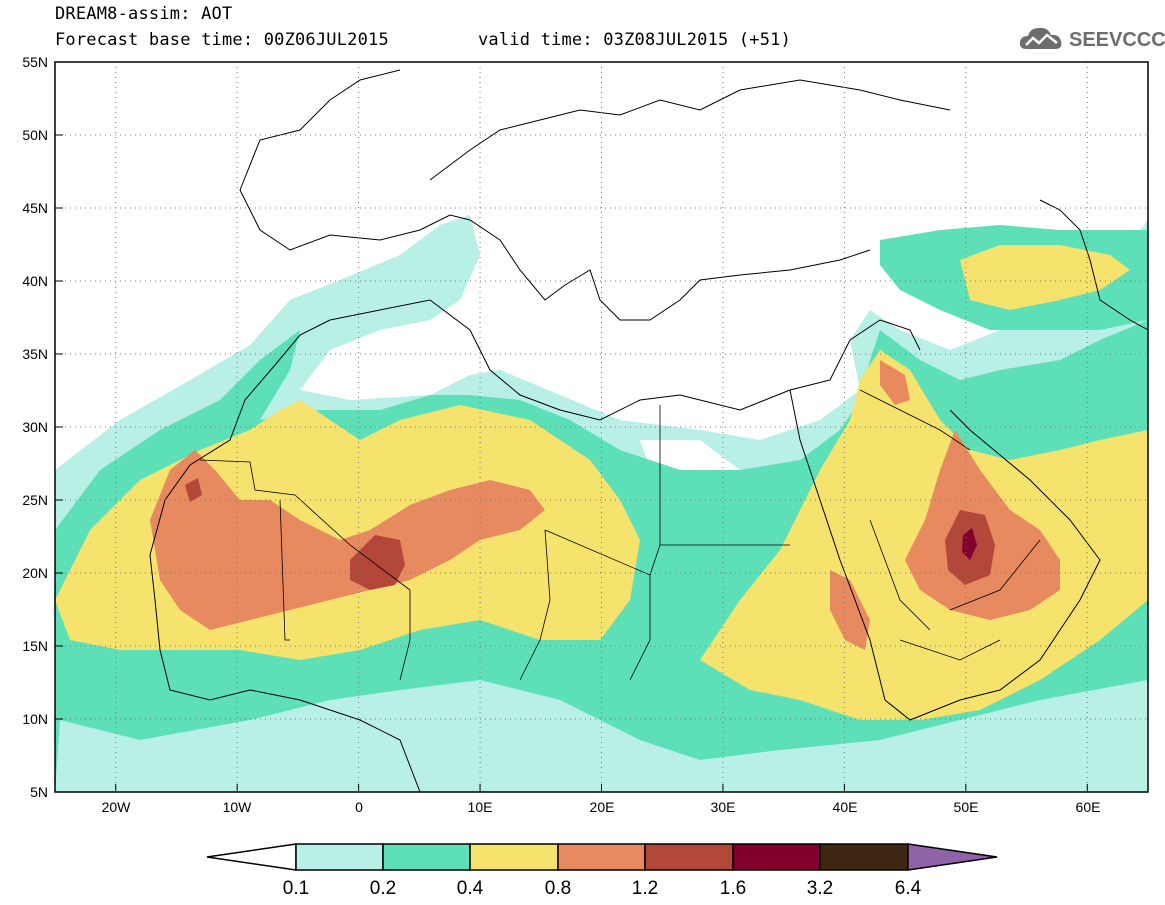  Describe the element at coordinates (1040, 38) in the screenshot. I see `cloud-icon` at that location.